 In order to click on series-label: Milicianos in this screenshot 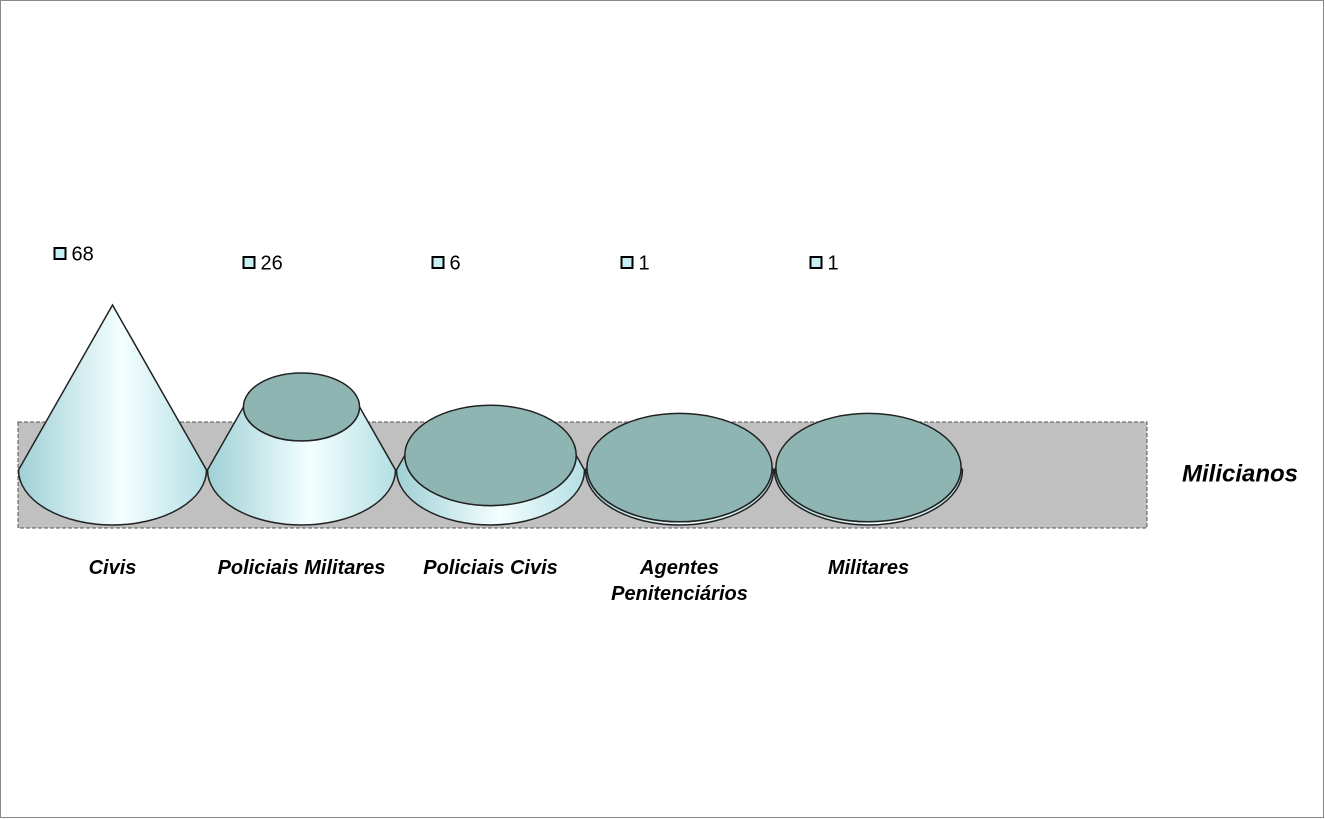, I will do `click(1240, 473)`.